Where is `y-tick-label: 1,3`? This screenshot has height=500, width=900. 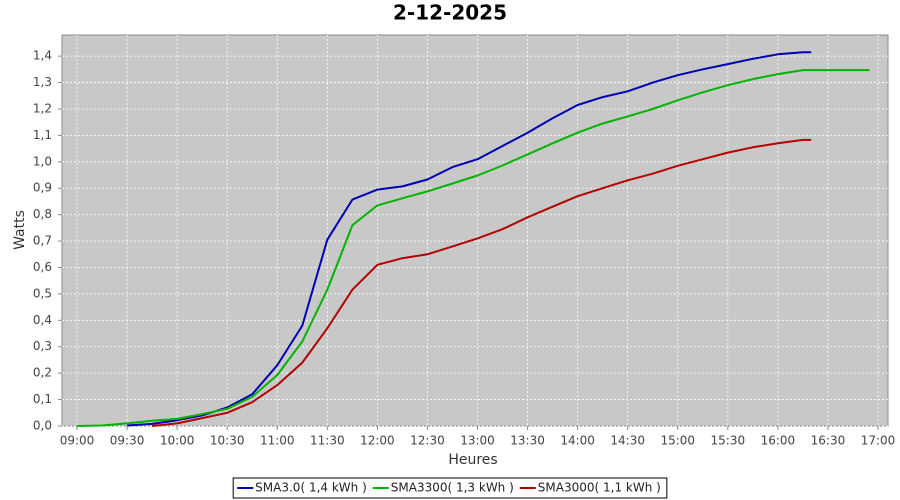
y-tick-label: 1,3 is located at coordinates (42, 82).